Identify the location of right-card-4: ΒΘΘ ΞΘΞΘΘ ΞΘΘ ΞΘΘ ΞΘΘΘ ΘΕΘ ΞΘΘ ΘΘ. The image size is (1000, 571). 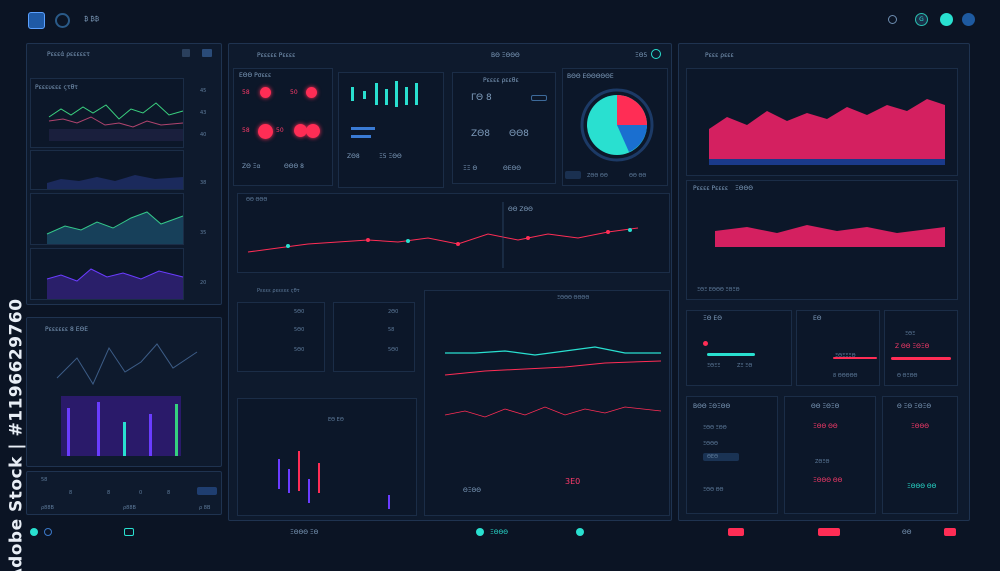
(732, 455).